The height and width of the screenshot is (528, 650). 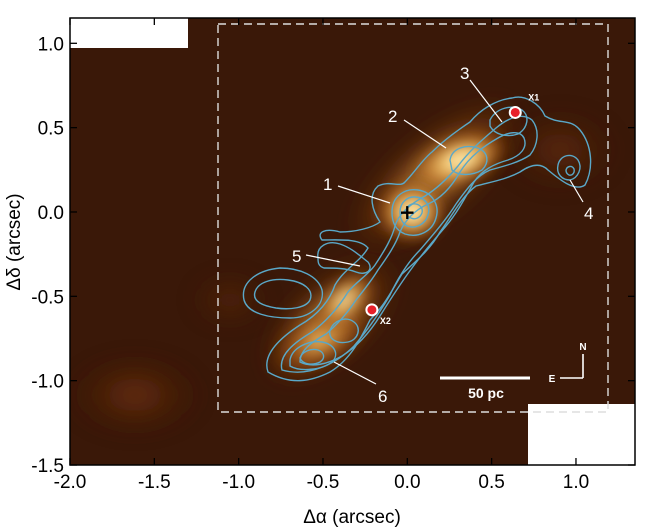 What do you see at coordinates (47, 297) in the screenshot?
I see `y-tick-label: -0.5` at bounding box center [47, 297].